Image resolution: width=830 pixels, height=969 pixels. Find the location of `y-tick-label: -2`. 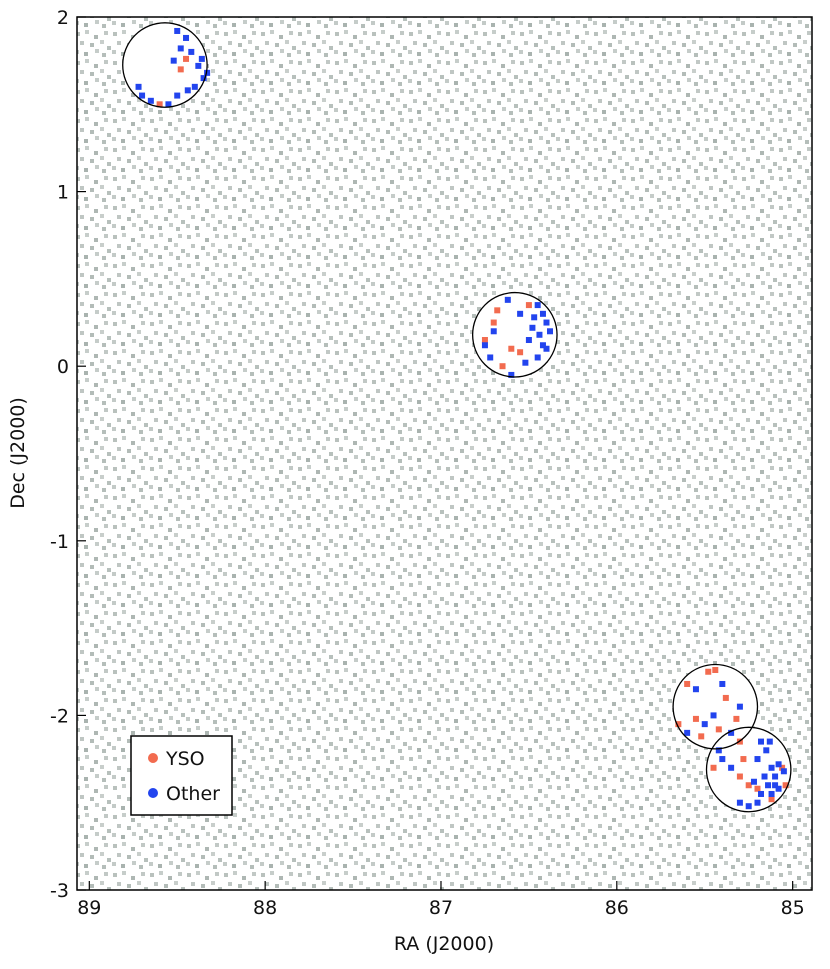

y-tick-label: -2 is located at coordinates (59, 716).